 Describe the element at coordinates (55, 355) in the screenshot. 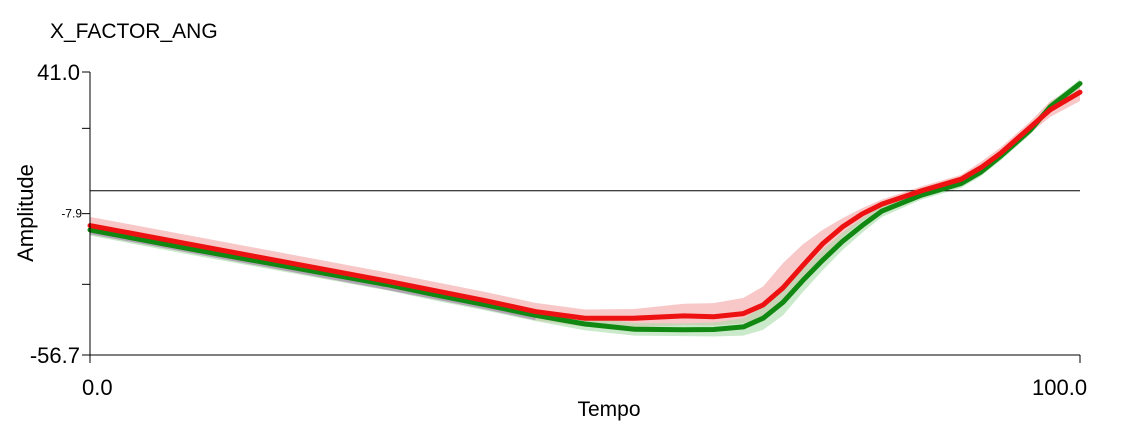

I see `y-tick-label: -56.7` at that location.